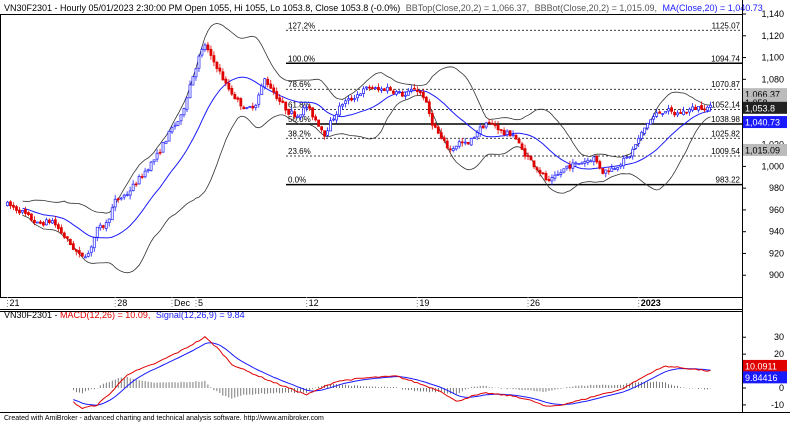  What do you see at coordinates (776, 232) in the screenshot?
I see `price-axis-label: 940` at bounding box center [776, 232].